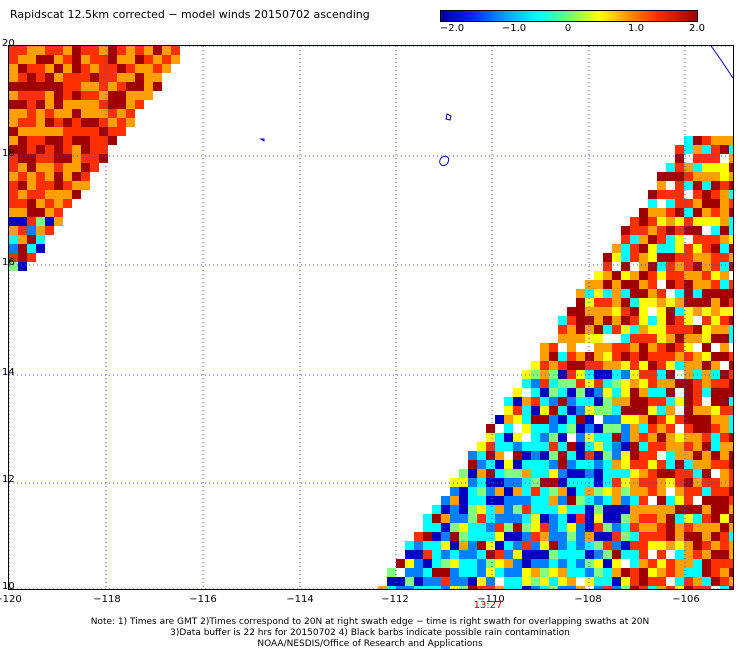  What do you see at coordinates (452, 28) in the screenshot?
I see `colorbar-label: −2.0` at bounding box center [452, 28].